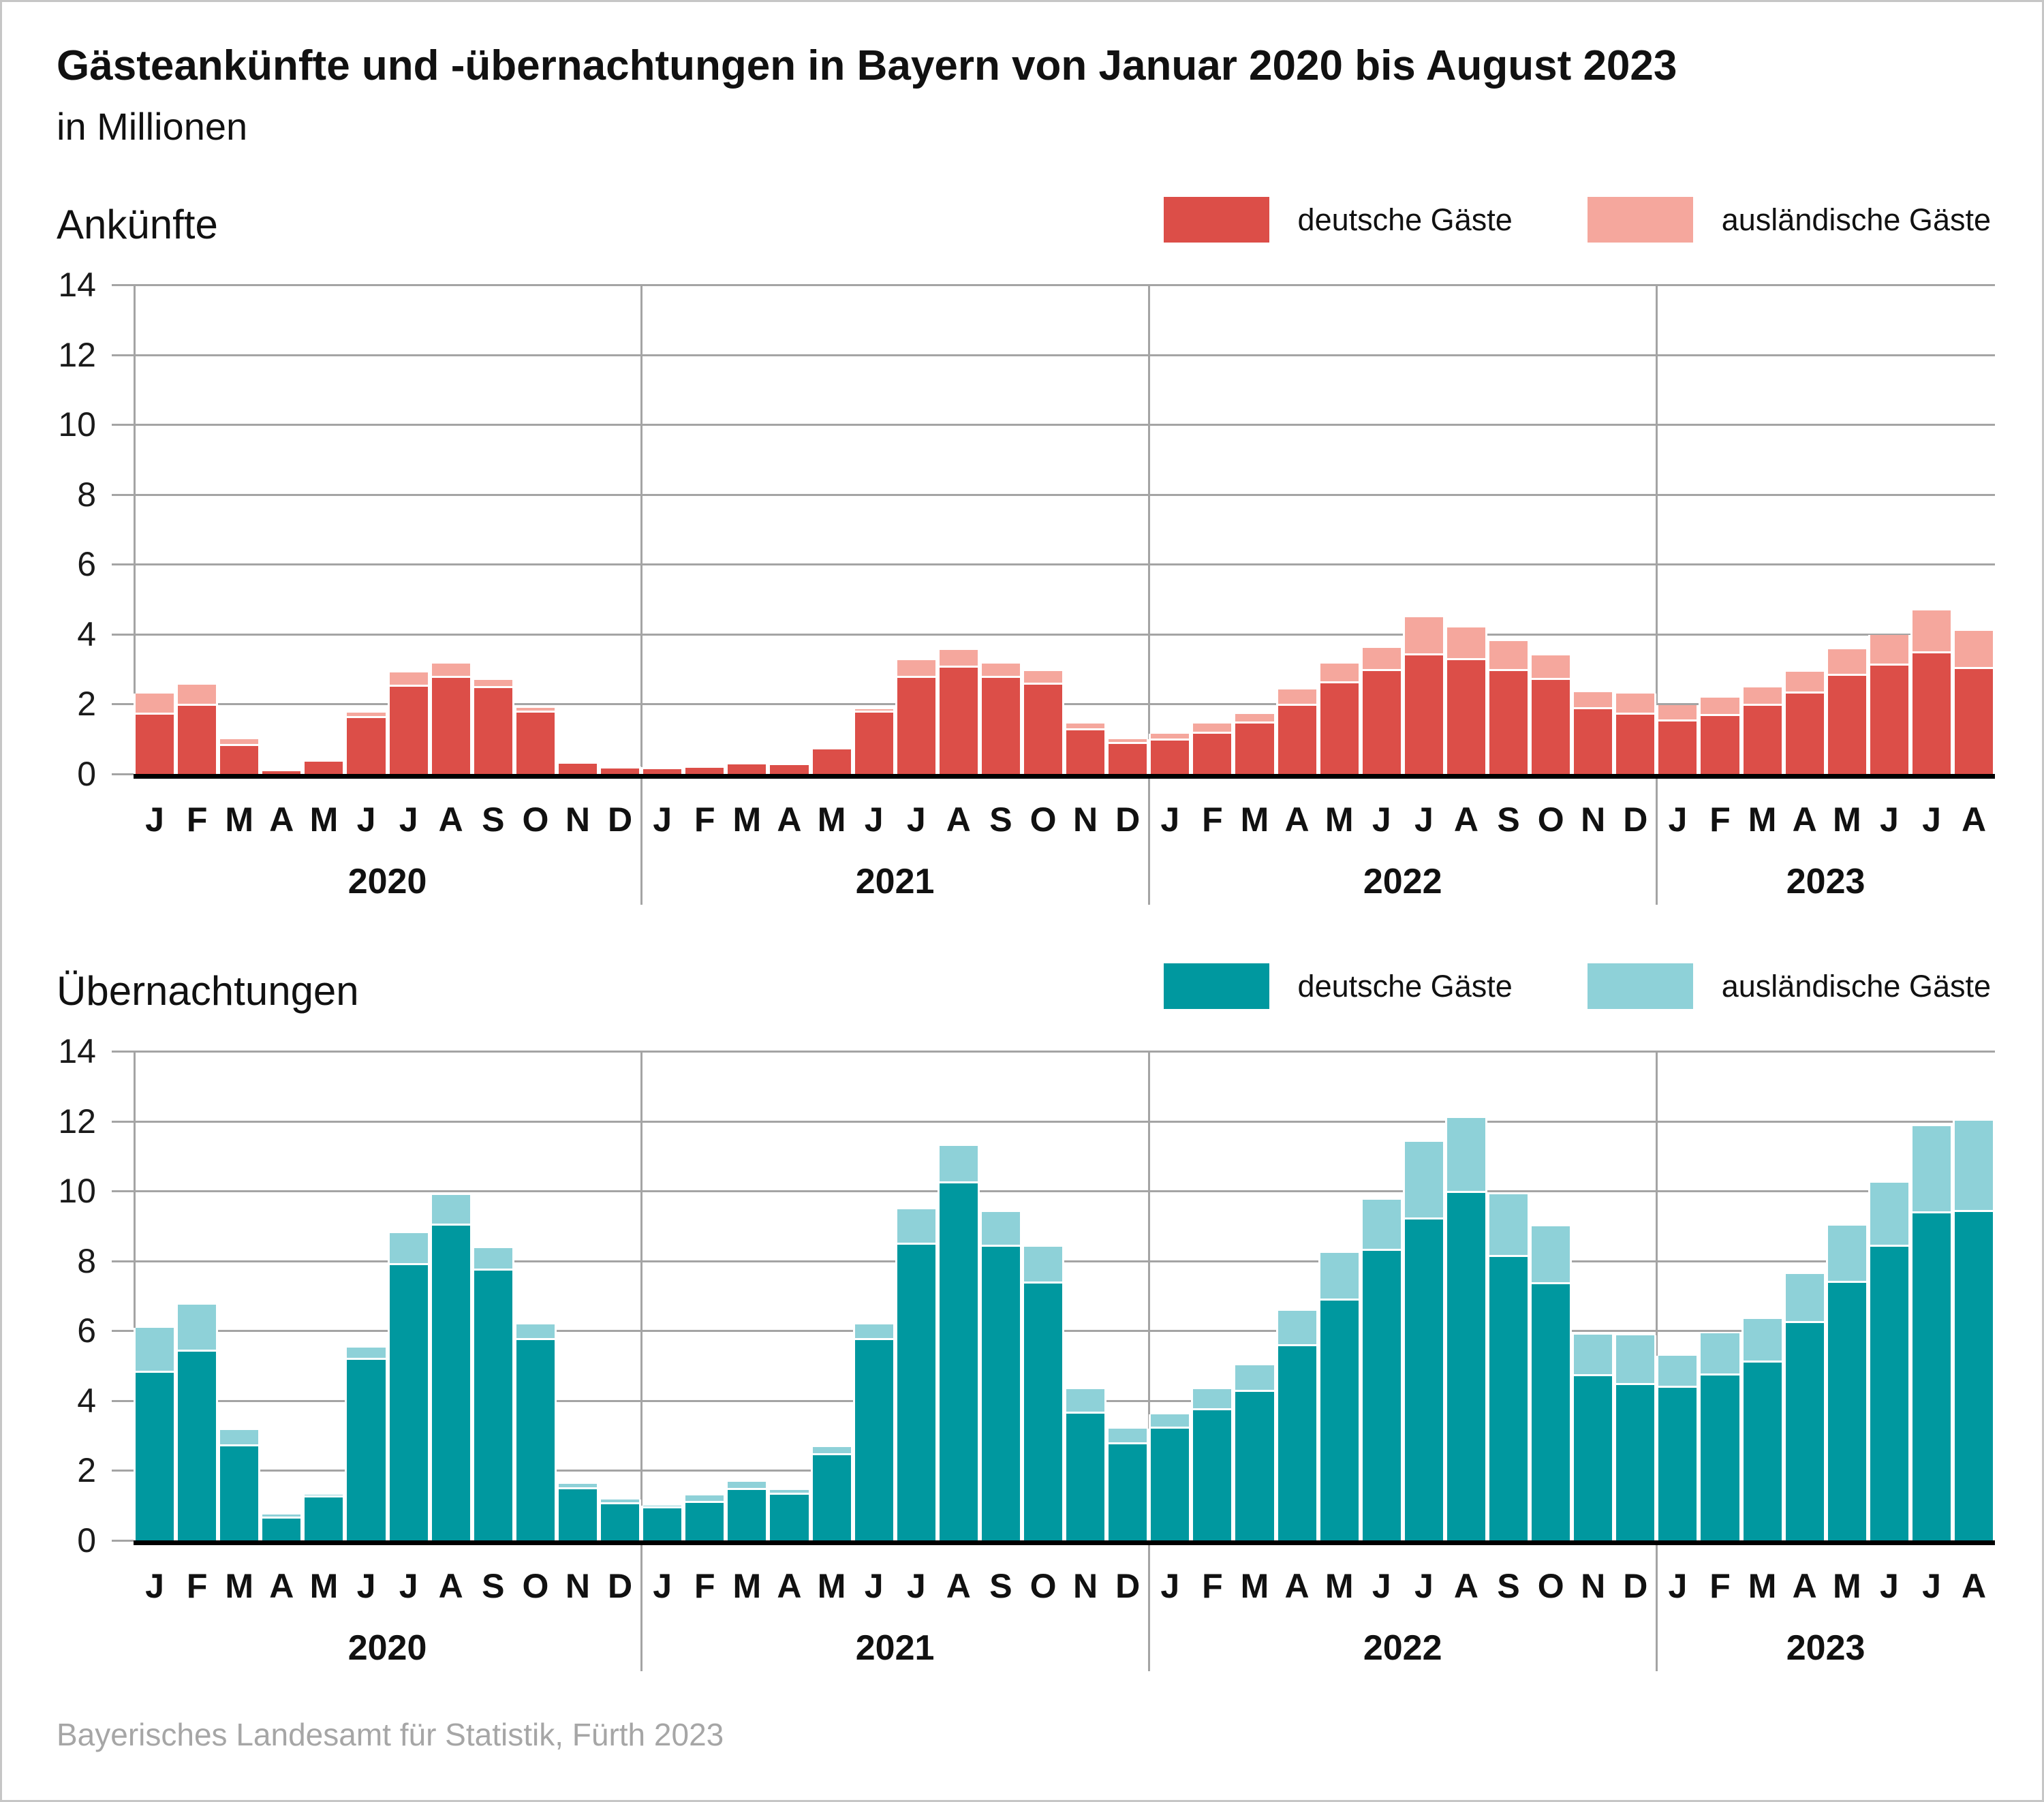 Image resolution: width=2044 pixels, height=1802 pixels. I want to click on legend: deutsche Gäste ausländische Gäste, so click(1577, 220).